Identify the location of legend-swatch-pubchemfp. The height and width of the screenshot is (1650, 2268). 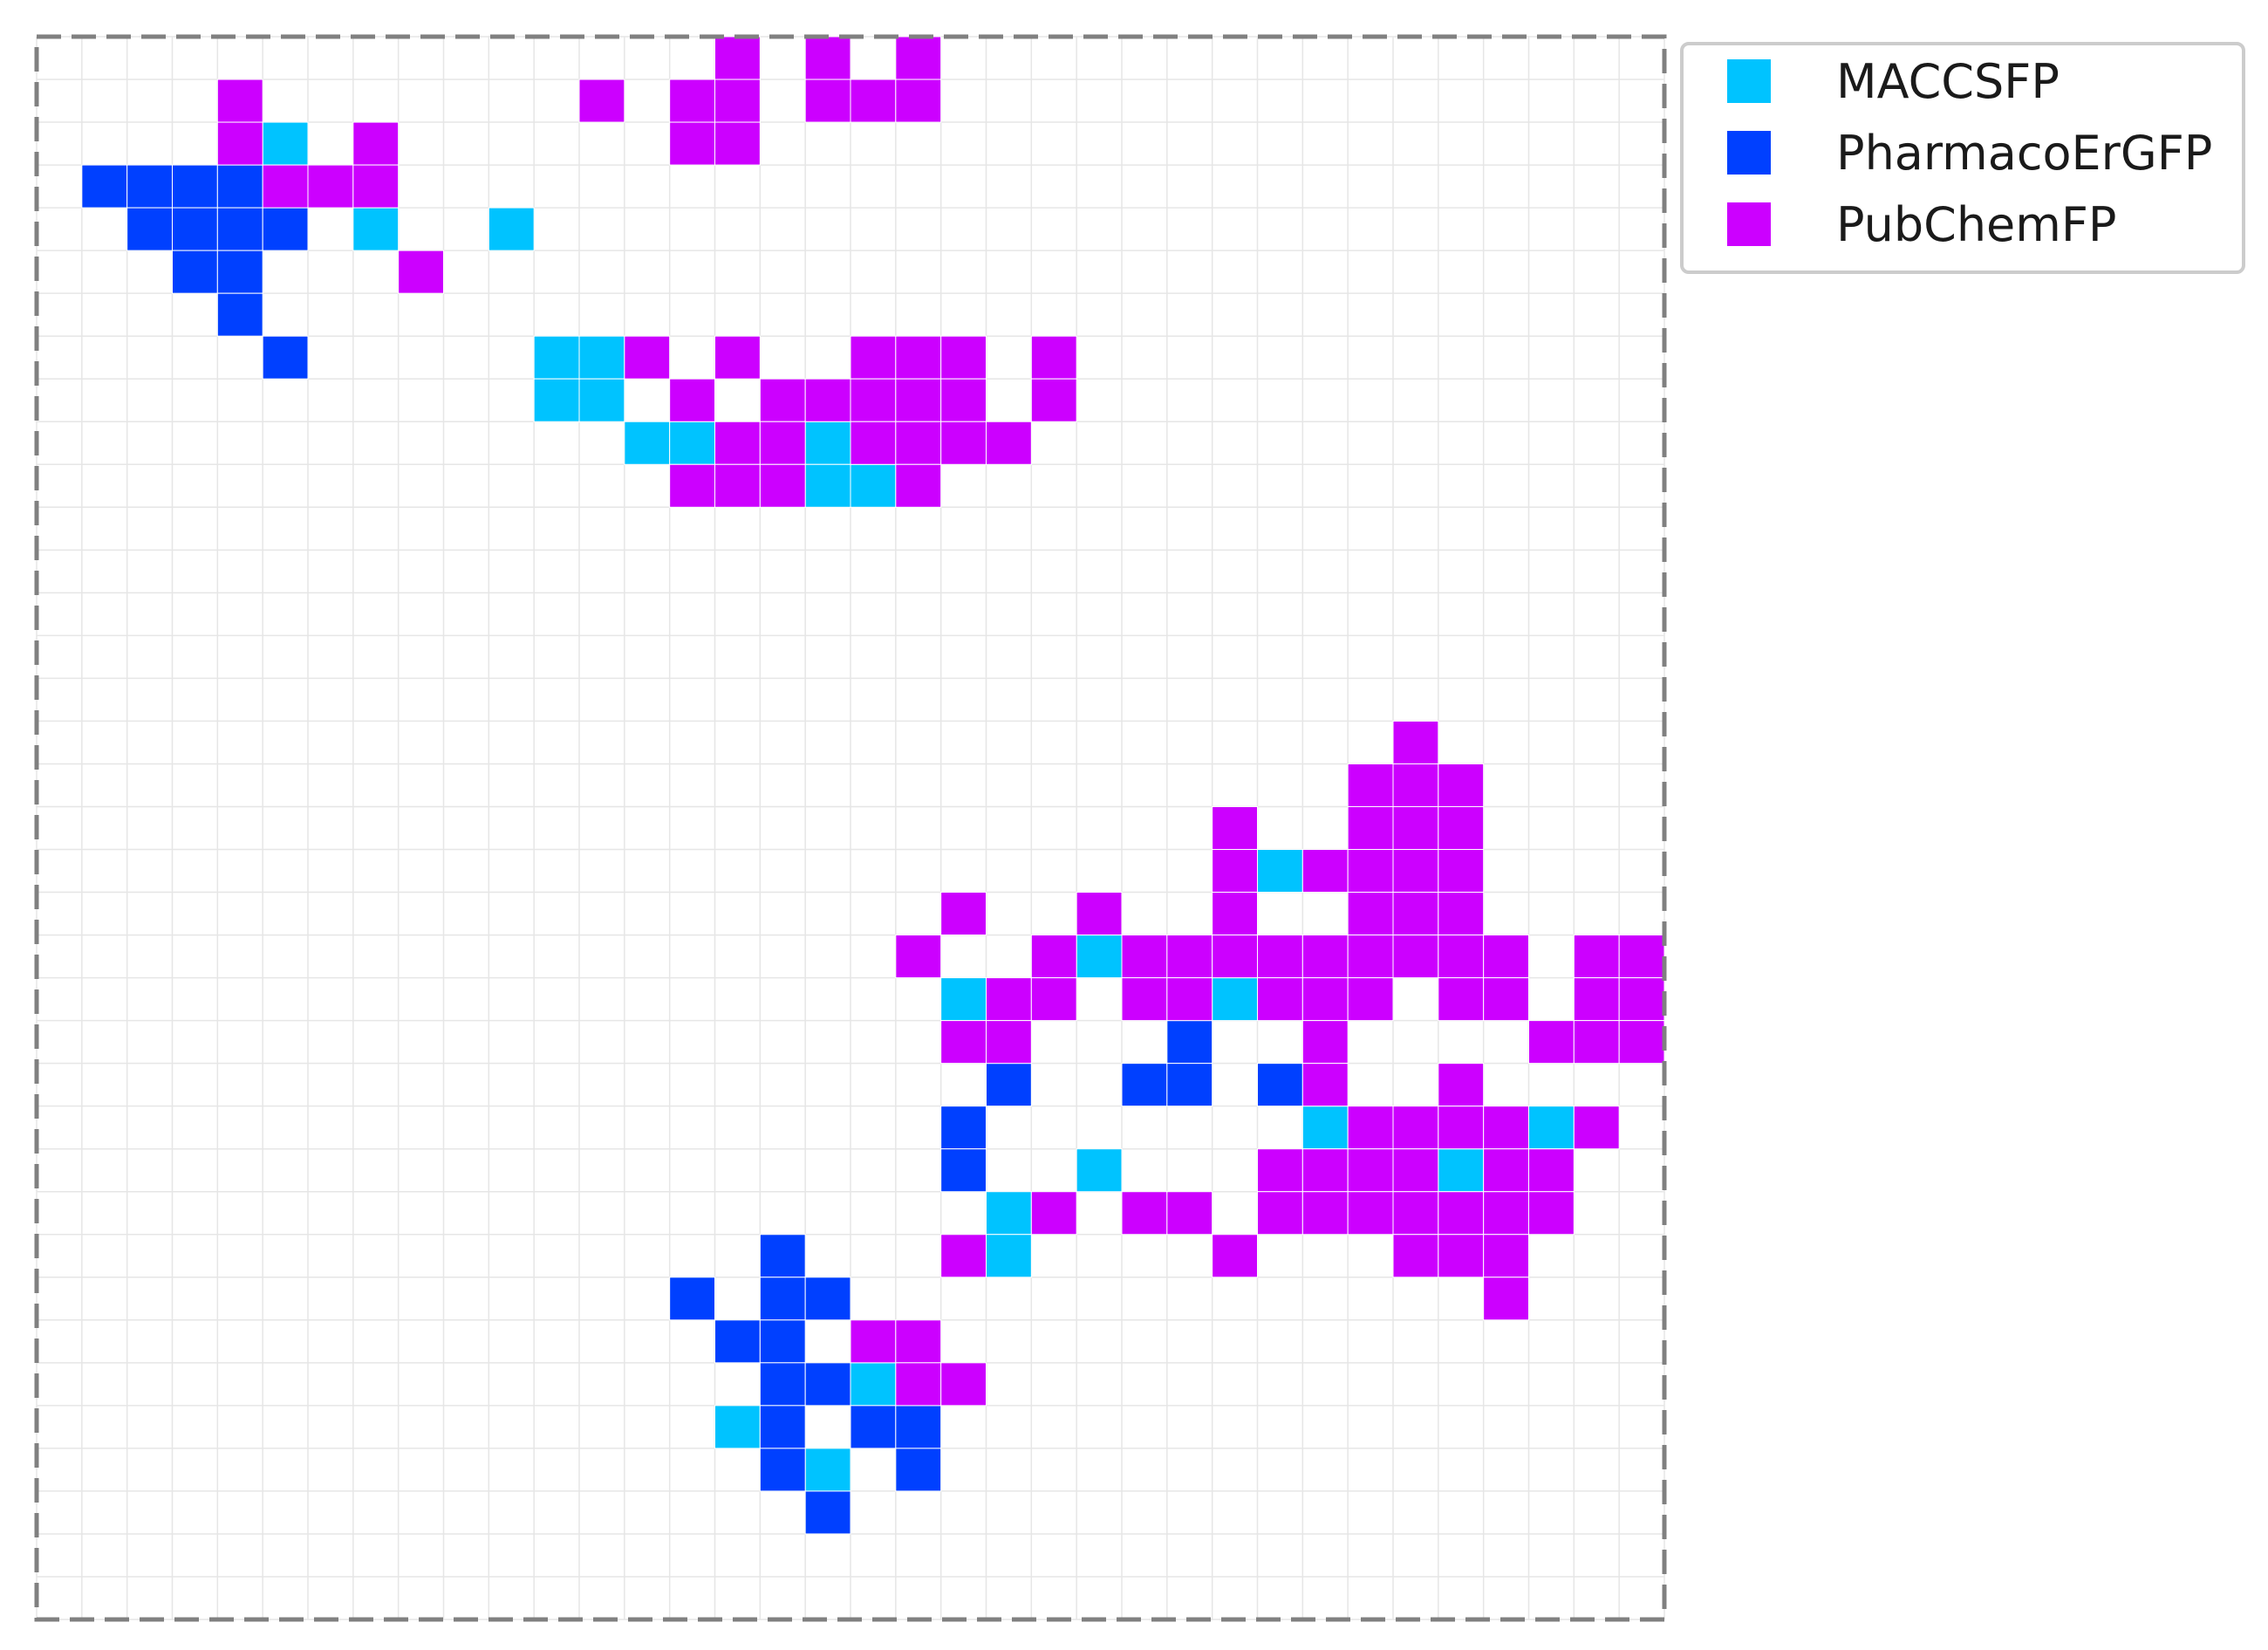
(1749, 224).